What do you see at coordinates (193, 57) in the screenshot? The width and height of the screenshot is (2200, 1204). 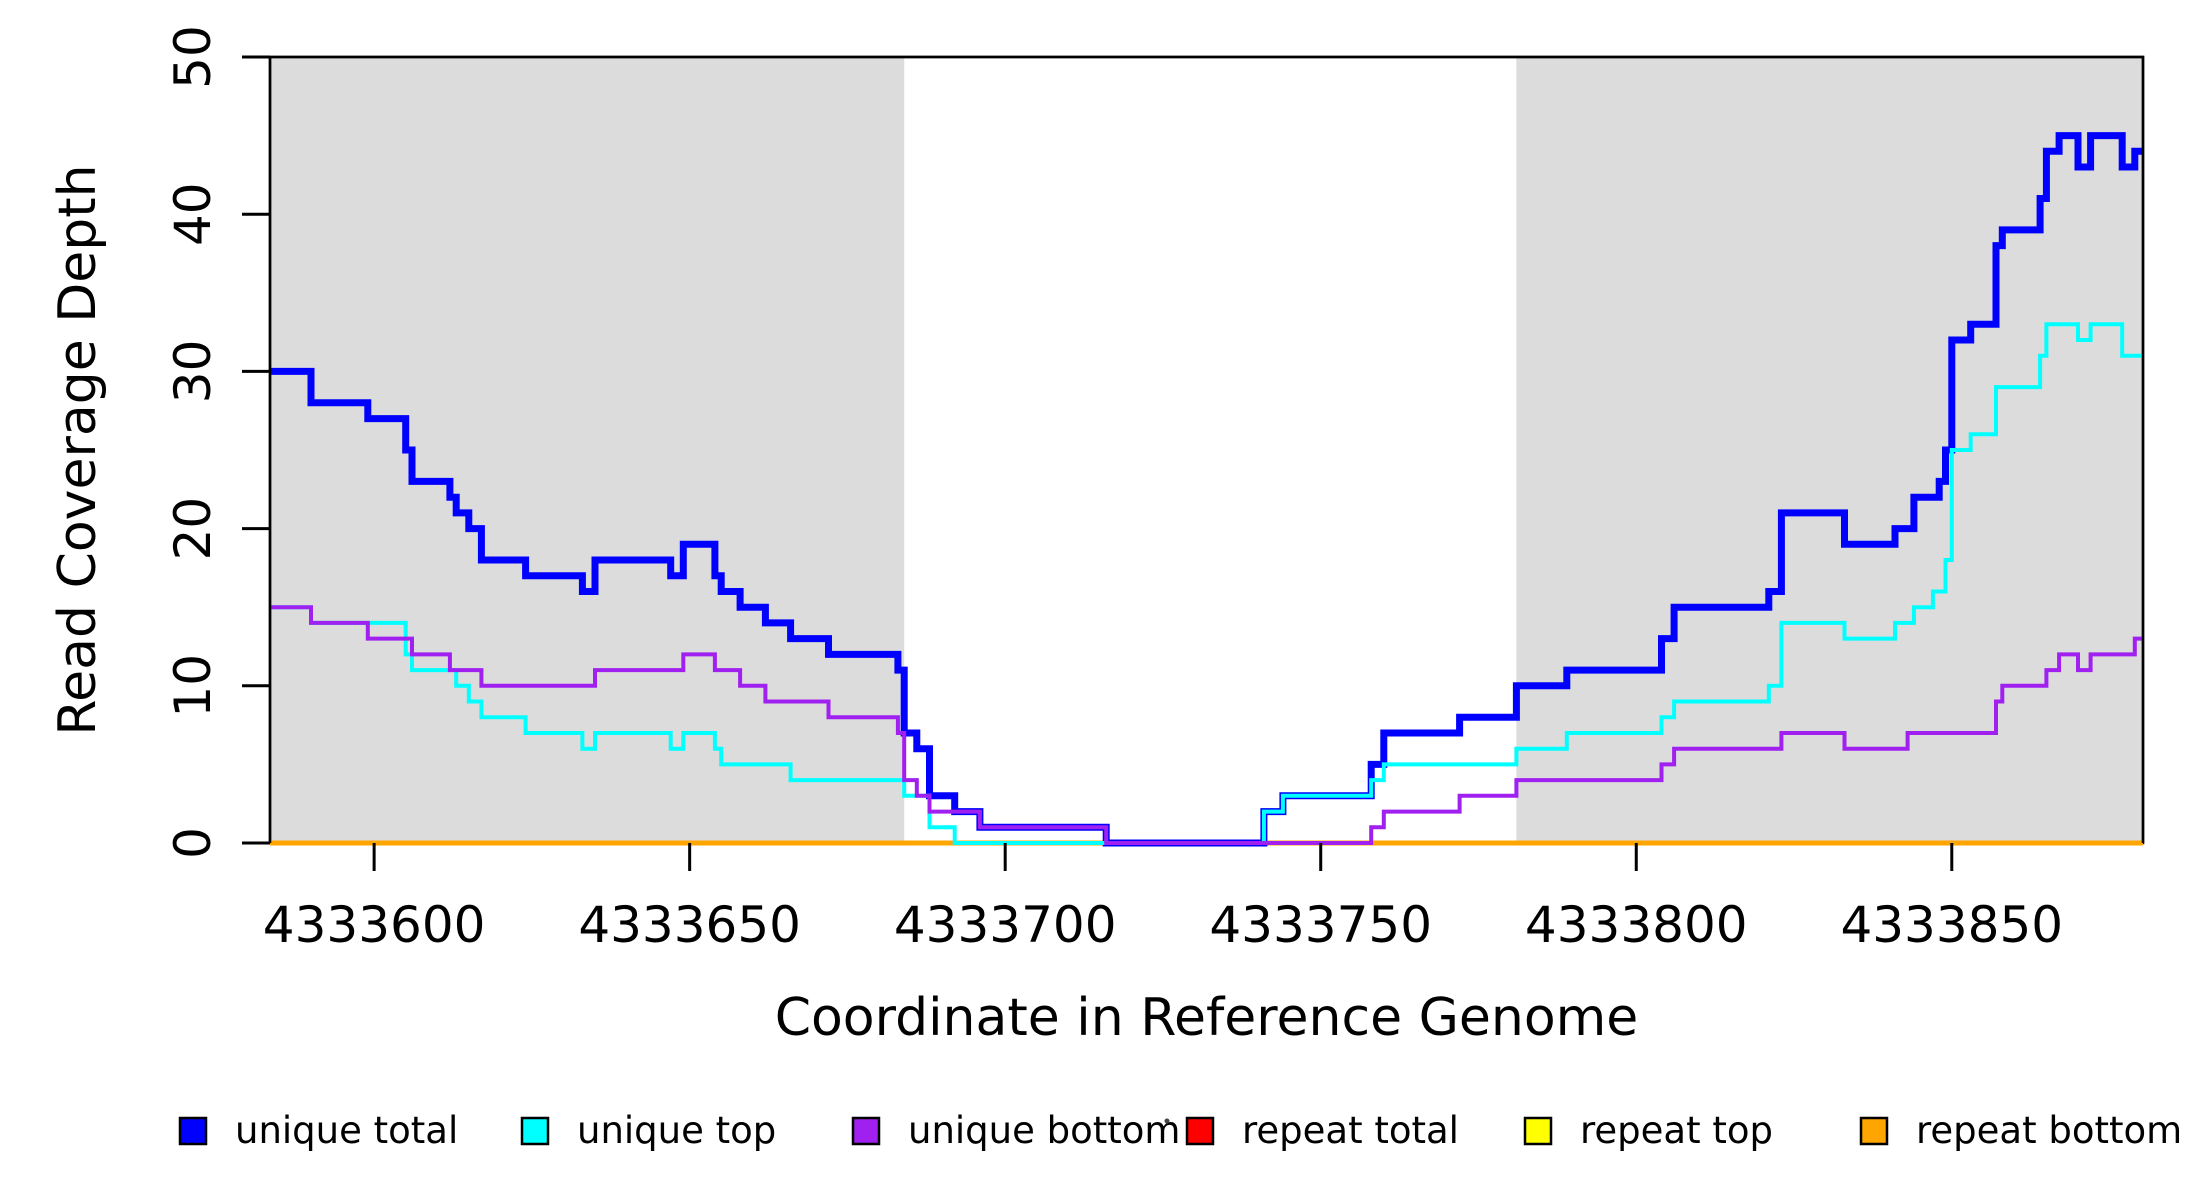 I see `y-tick-label: 50` at bounding box center [193, 57].